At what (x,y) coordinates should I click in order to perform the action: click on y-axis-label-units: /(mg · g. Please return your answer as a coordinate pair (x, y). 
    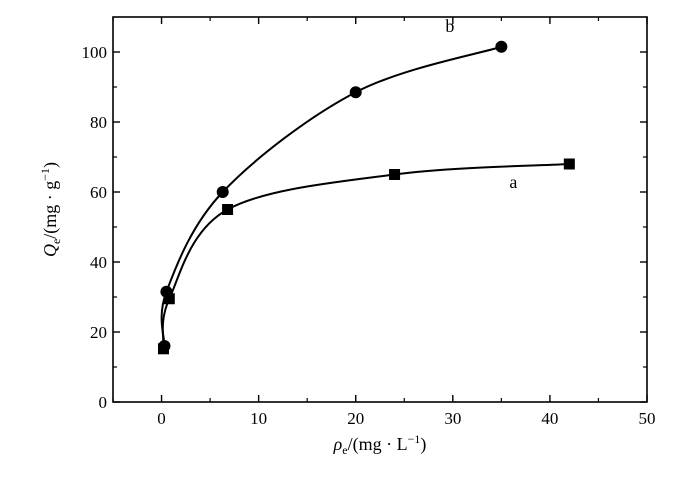
    Looking at the image, I should click on (50, 210).